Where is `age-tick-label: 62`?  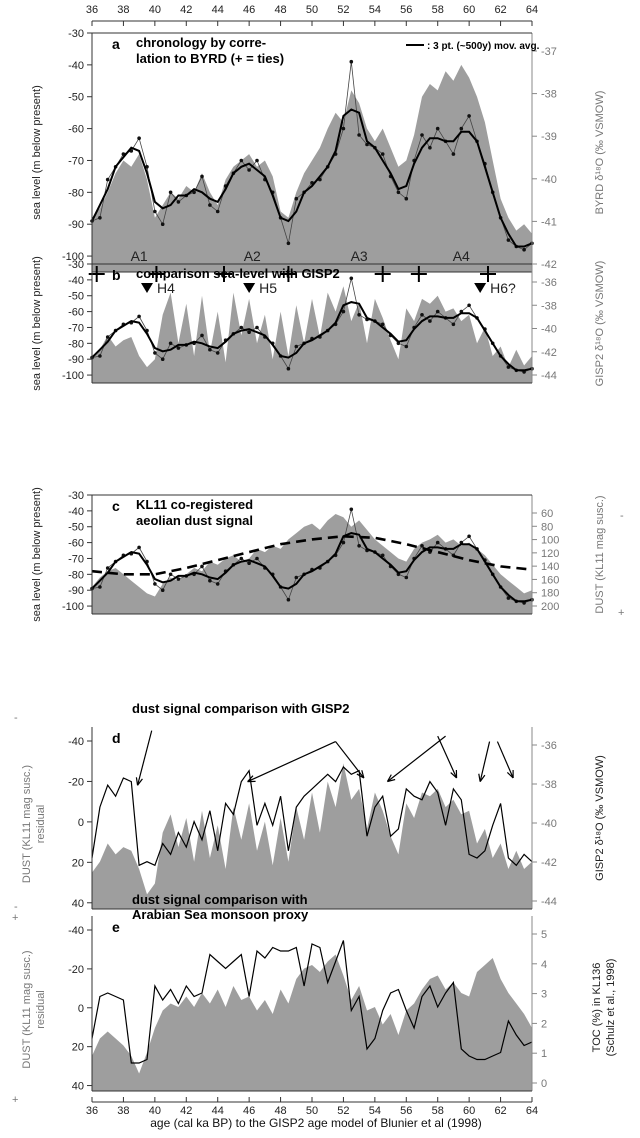
age-tick-label: 62 is located at coordinates (500, 1111).